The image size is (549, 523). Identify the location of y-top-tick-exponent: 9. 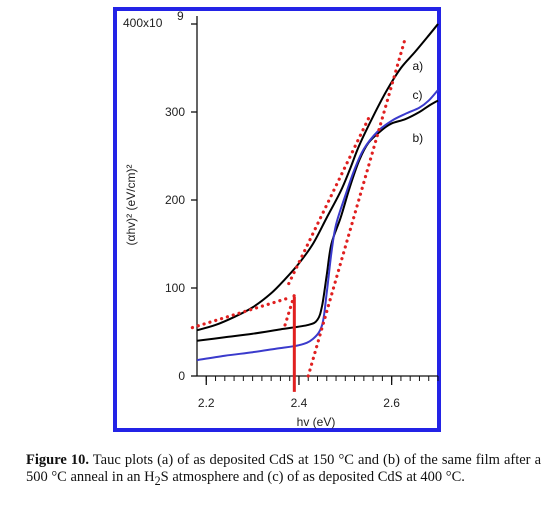
(180, 16).